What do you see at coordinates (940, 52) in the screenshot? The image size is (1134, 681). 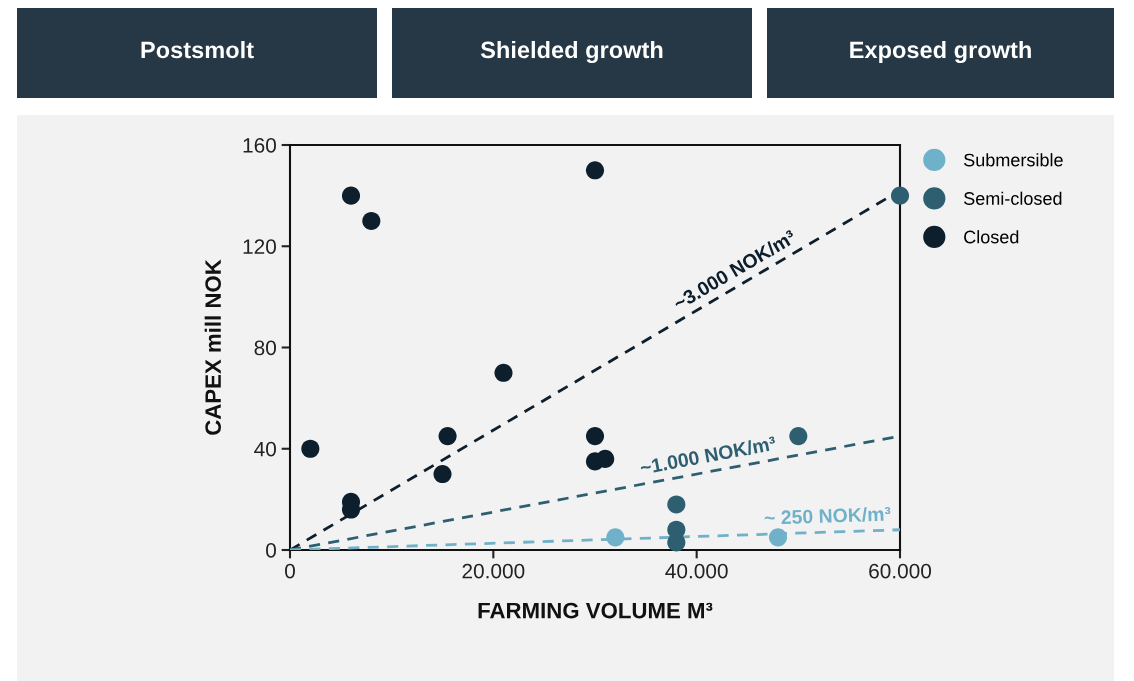 I see `text: Exposed growth` at bounding box center [940, 52].